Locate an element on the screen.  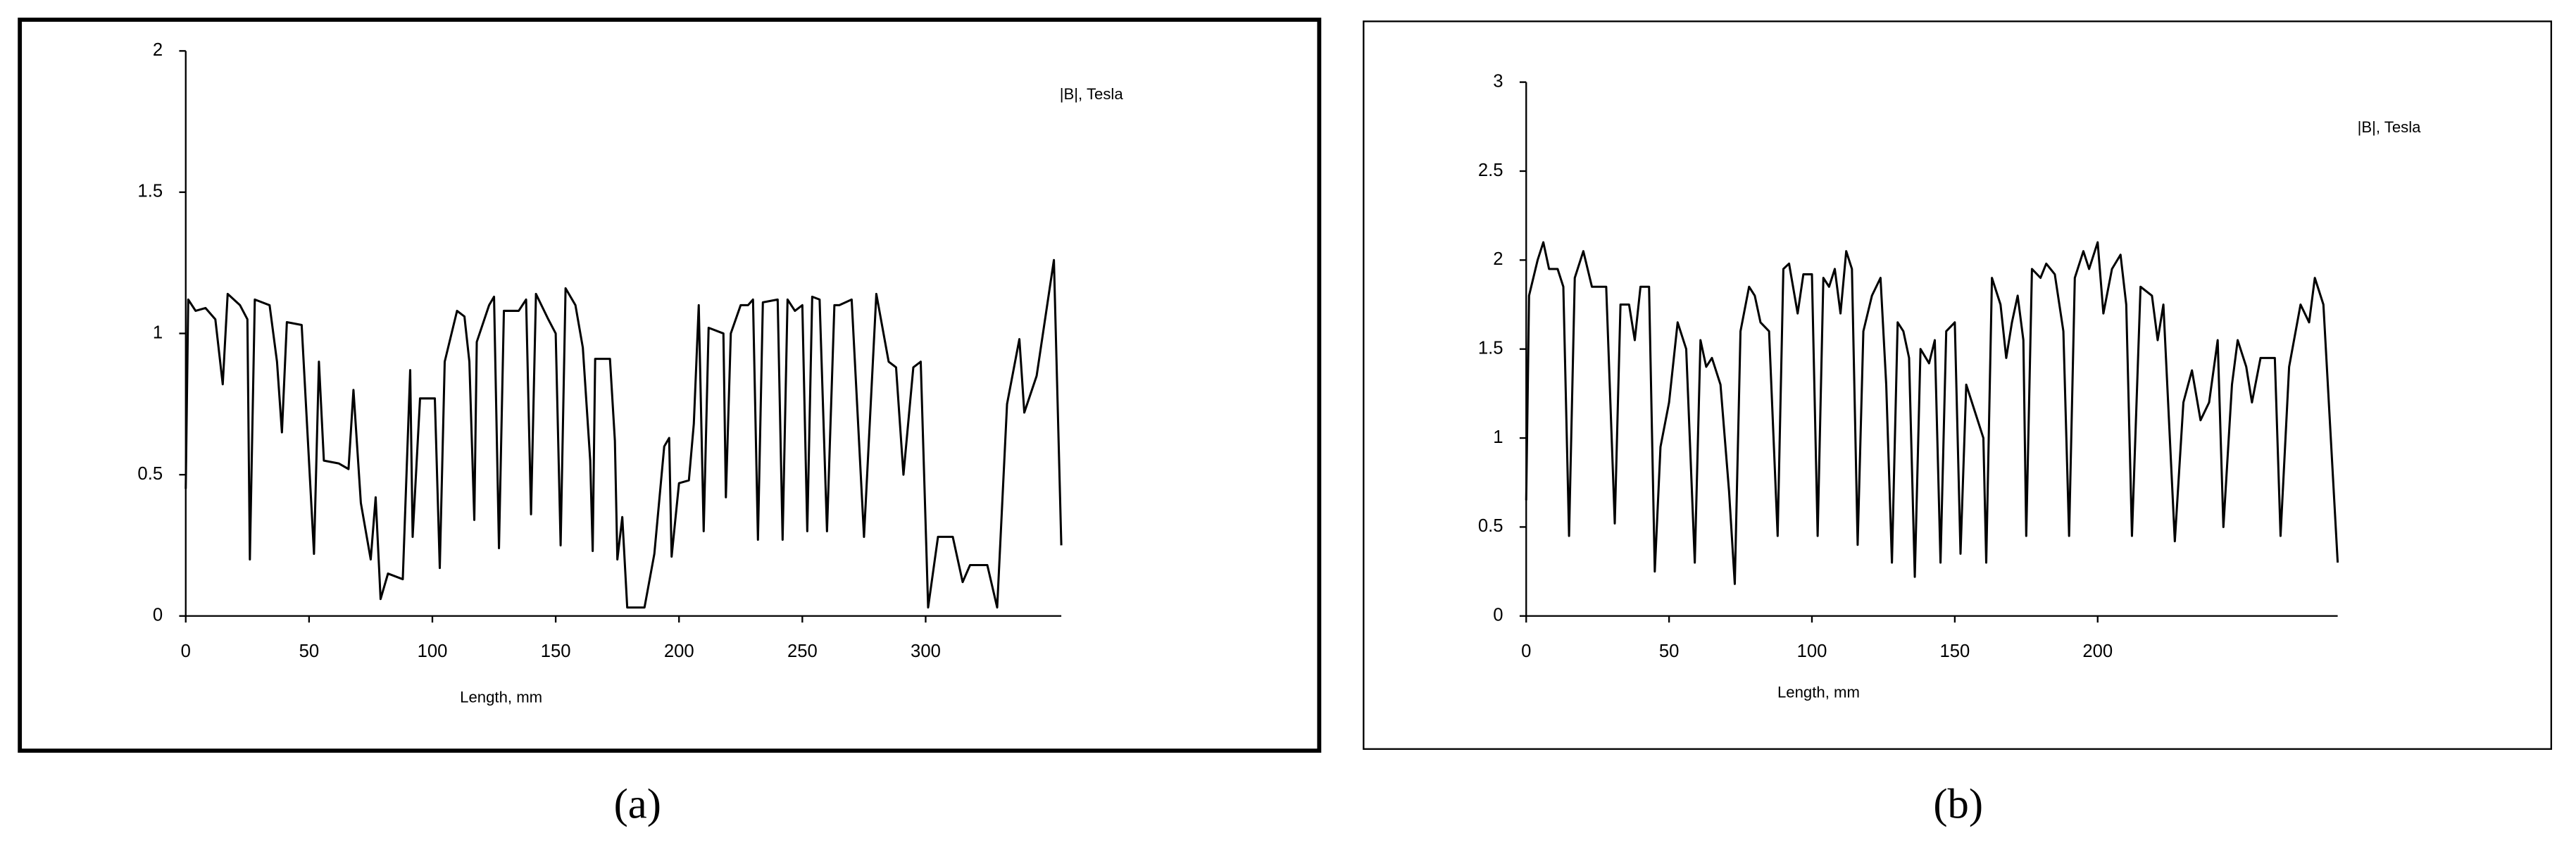
x-tick-label: 300 is located at coordinates (926, 651).